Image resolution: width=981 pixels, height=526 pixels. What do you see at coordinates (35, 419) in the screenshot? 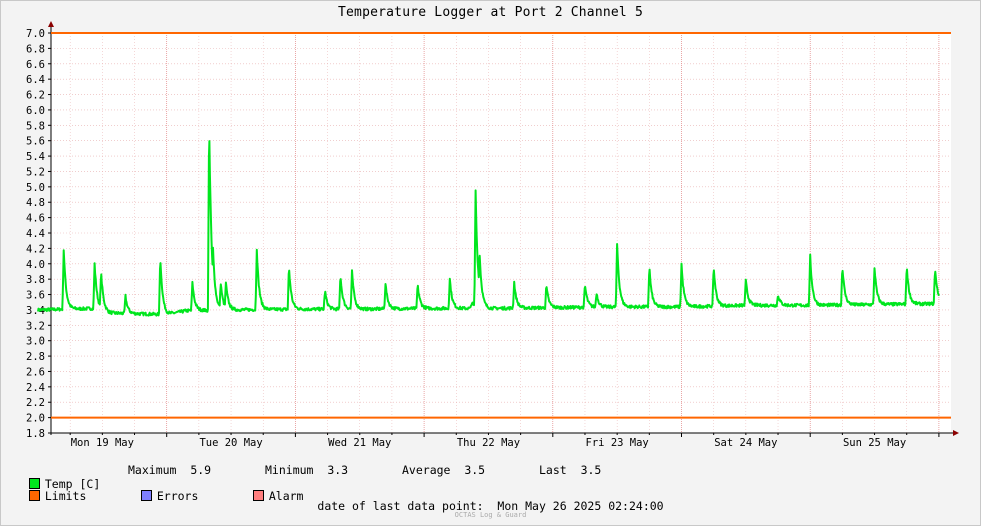
I see `y-tick-label: 2.0` at bounding box center [35, 419].